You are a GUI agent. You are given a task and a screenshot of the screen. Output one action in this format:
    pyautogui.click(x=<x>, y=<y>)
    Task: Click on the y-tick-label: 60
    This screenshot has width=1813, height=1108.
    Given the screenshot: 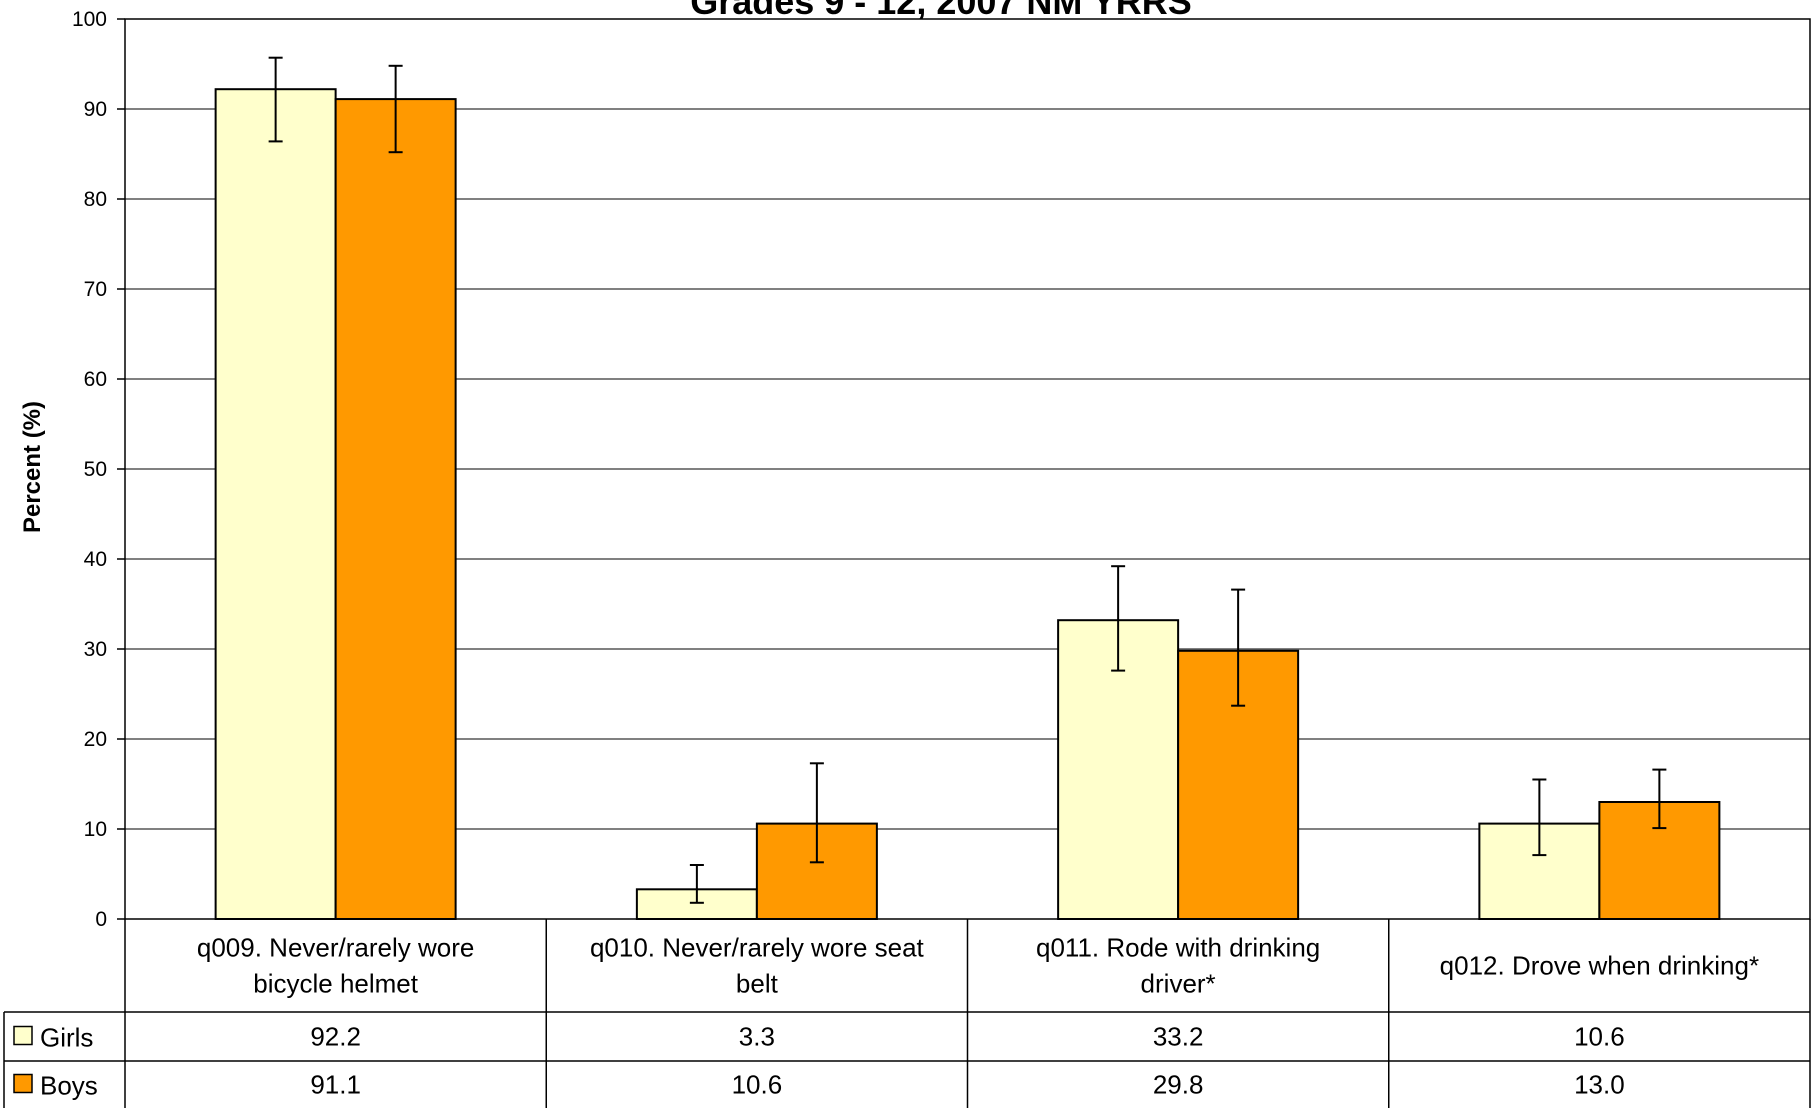 What is the action you would take?
    pyautogui.click(x=95, y=379)
    